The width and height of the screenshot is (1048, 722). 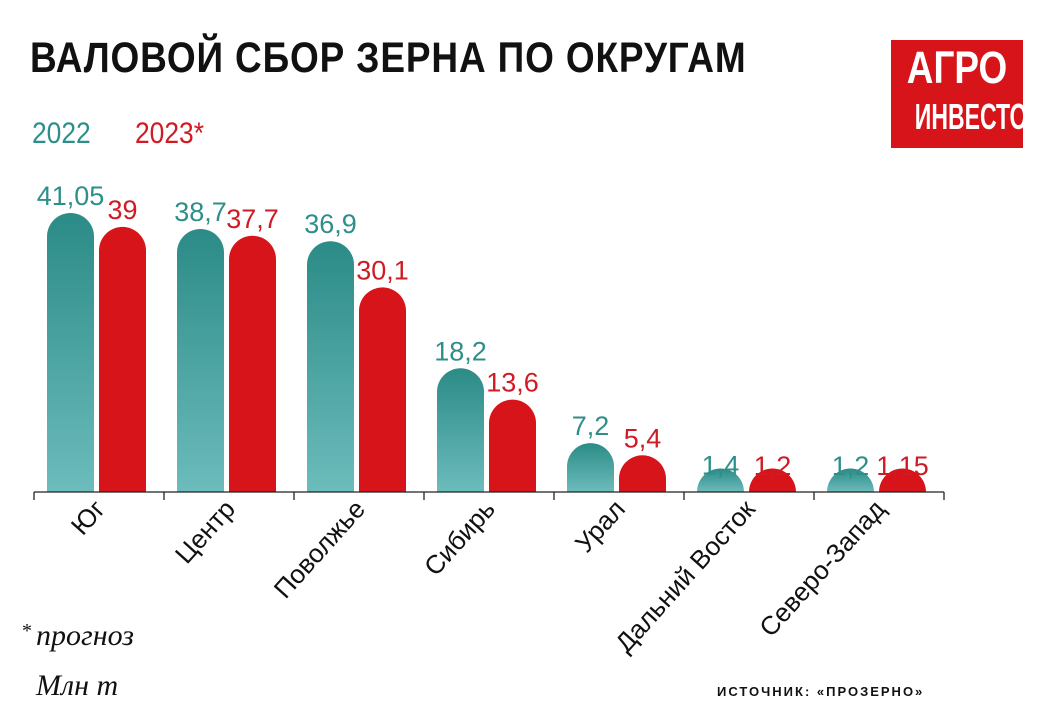 What do you see at coordinates (319, 549) in the screenshot?
I see `category-label-2: Поволжье` at bounding box center [319, 549].